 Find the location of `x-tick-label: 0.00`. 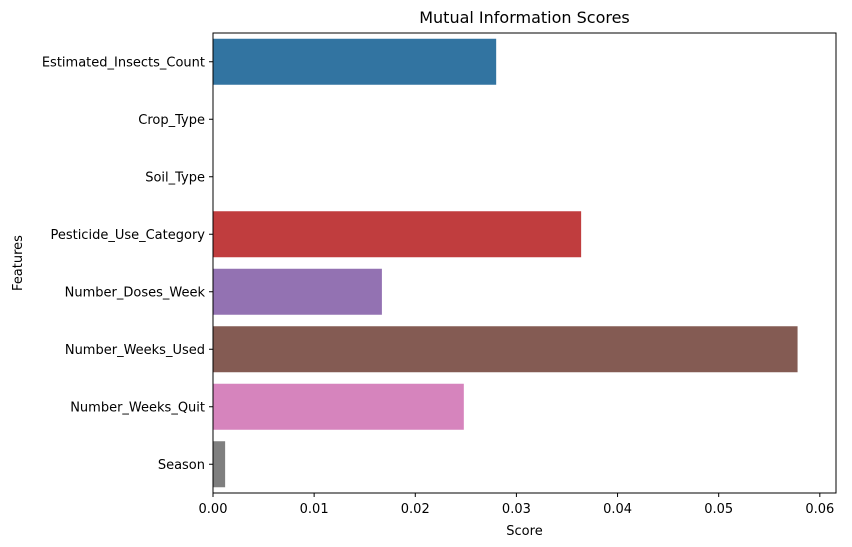

x-tick-label: 0.00 is located at coordinates (213, 509).